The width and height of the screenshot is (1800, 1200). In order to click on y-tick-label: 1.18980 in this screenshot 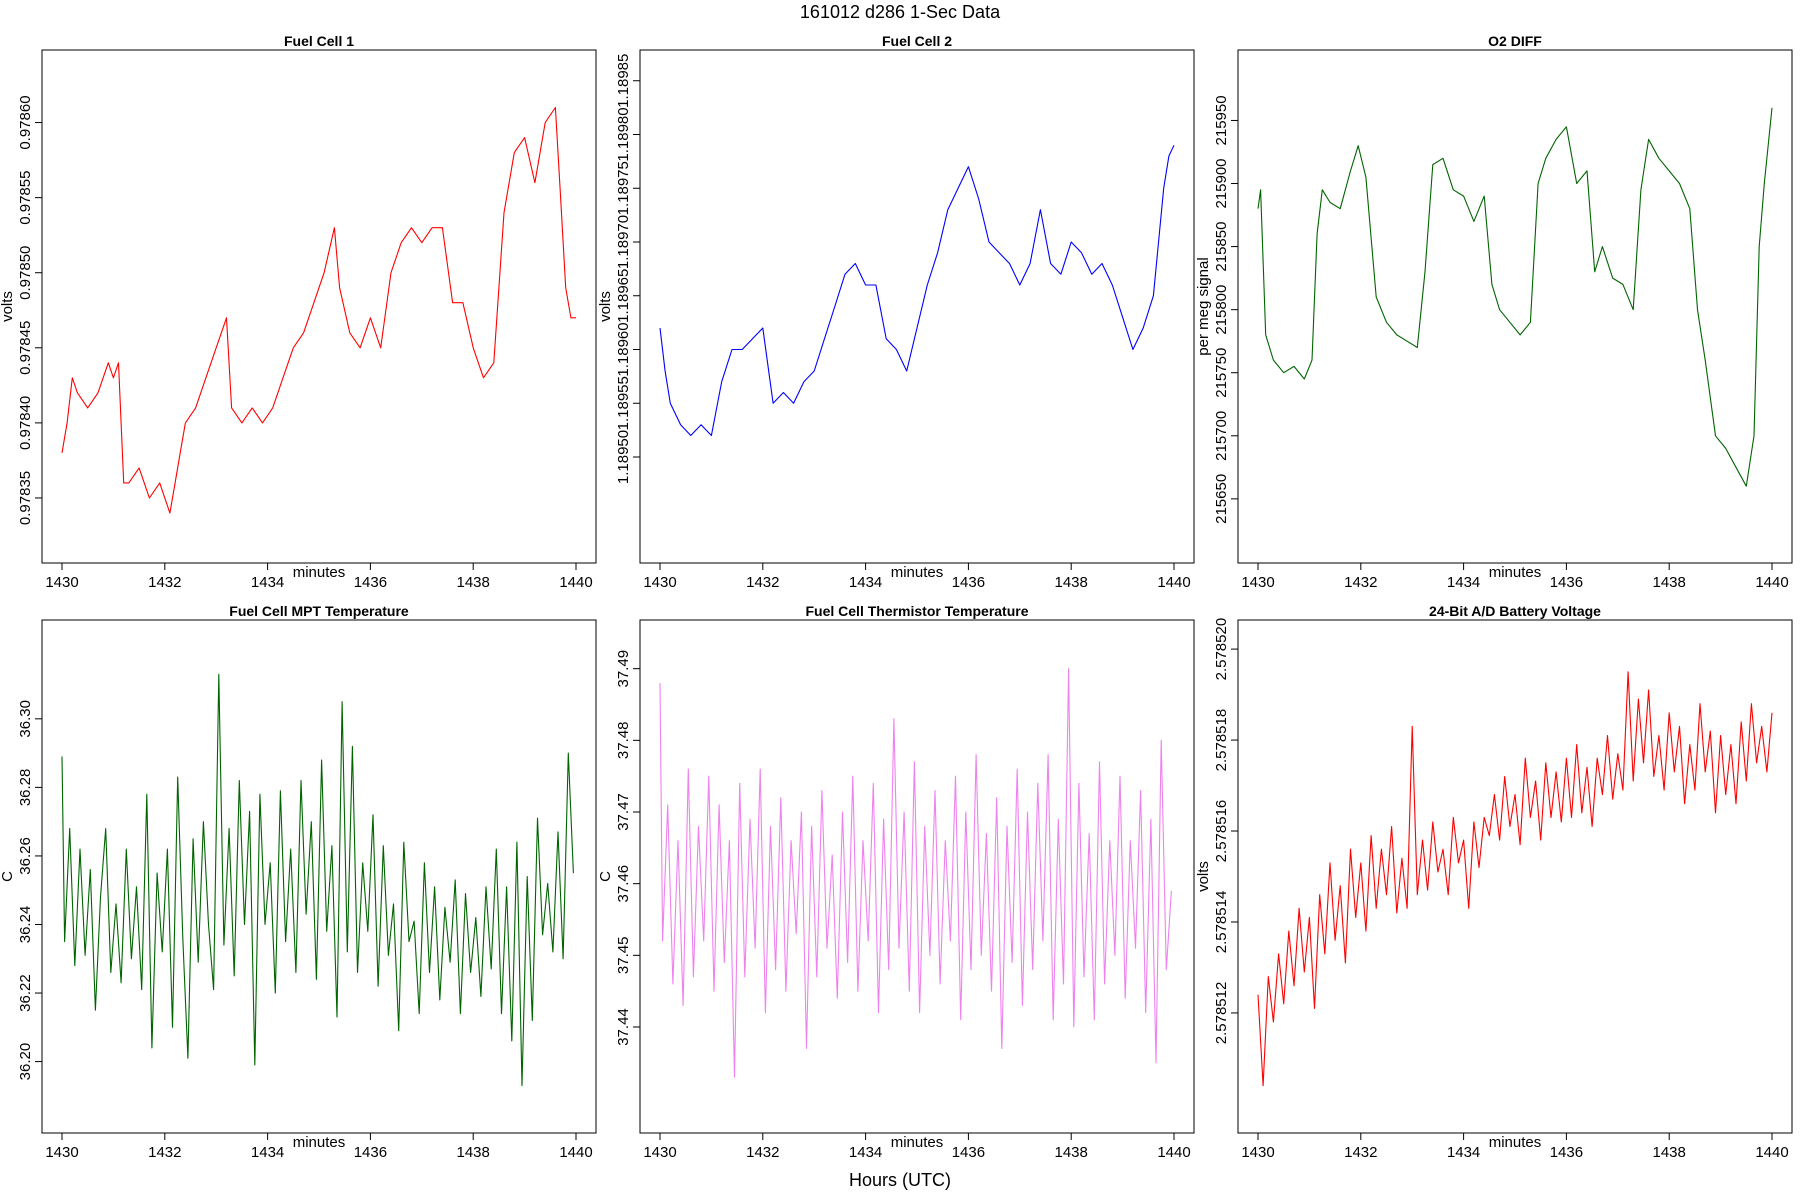, I will do `click(623, 134)`.